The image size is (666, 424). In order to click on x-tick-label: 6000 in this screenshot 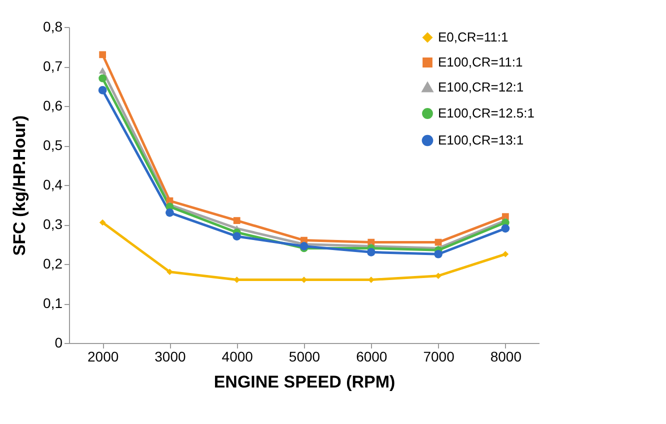, I will do `click(372, 356)`.